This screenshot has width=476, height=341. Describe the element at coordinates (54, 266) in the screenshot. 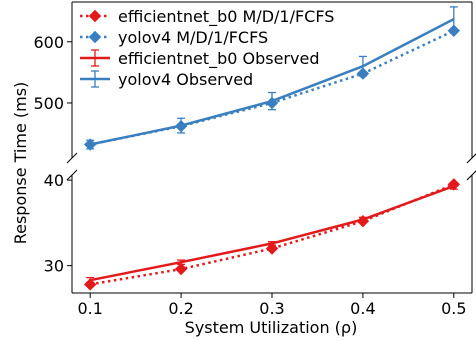

I see `lower-y-tick-label: 30` at that location.